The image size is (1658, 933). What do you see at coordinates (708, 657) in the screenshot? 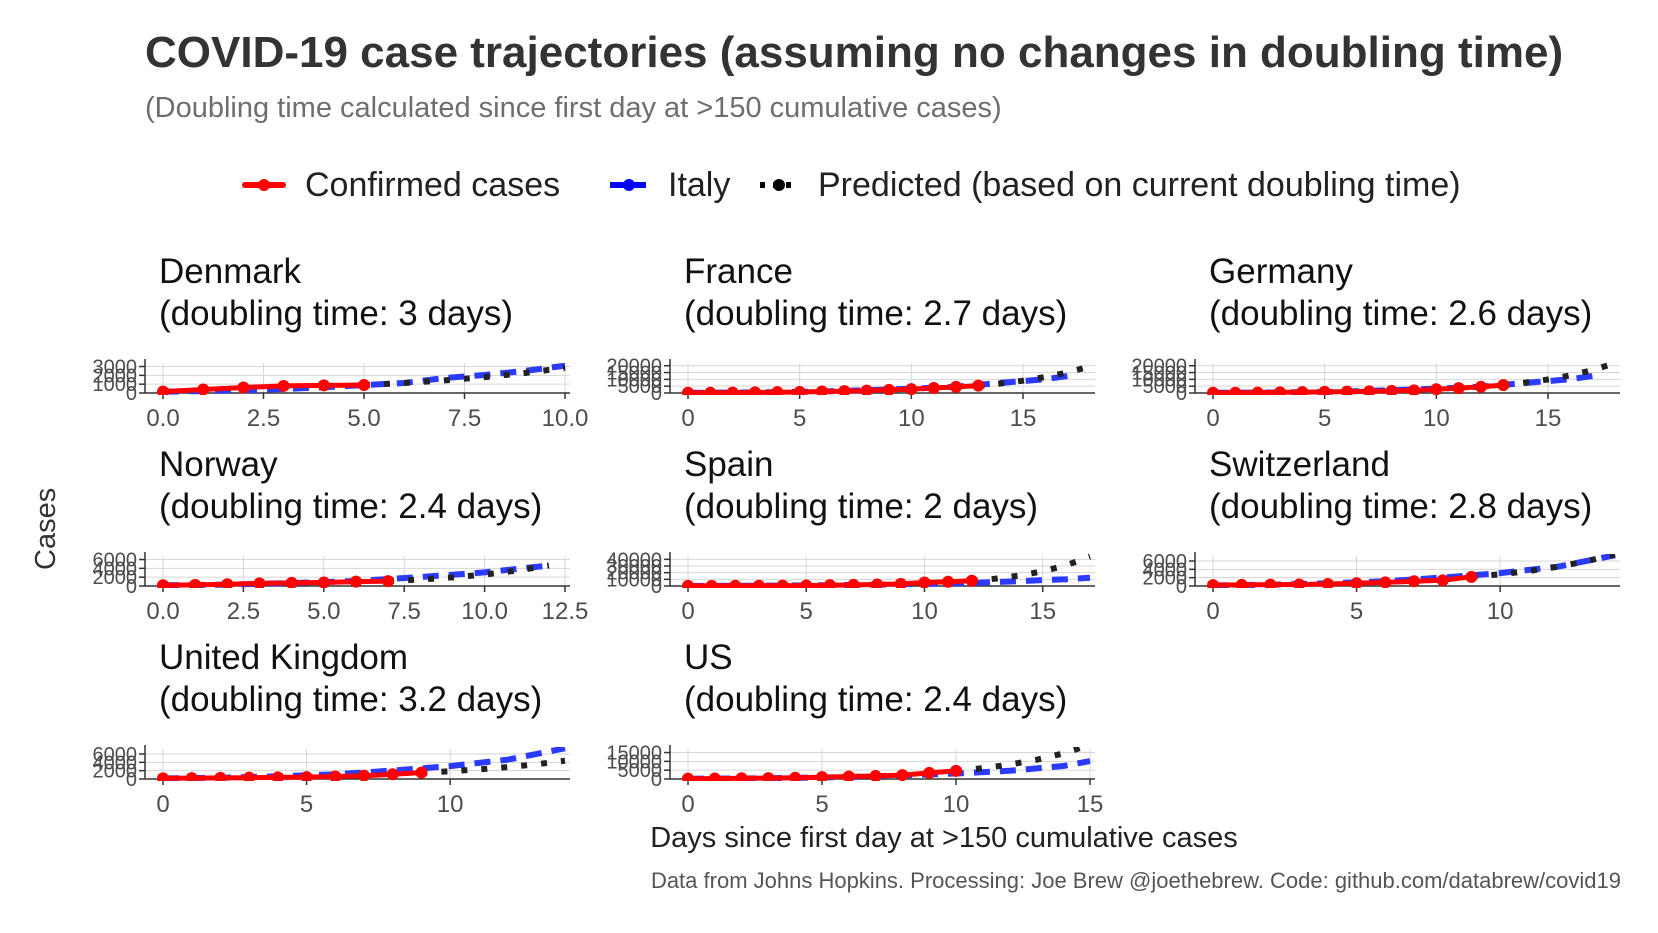
I see `panel-title: US` at bounding box center [708, 657].